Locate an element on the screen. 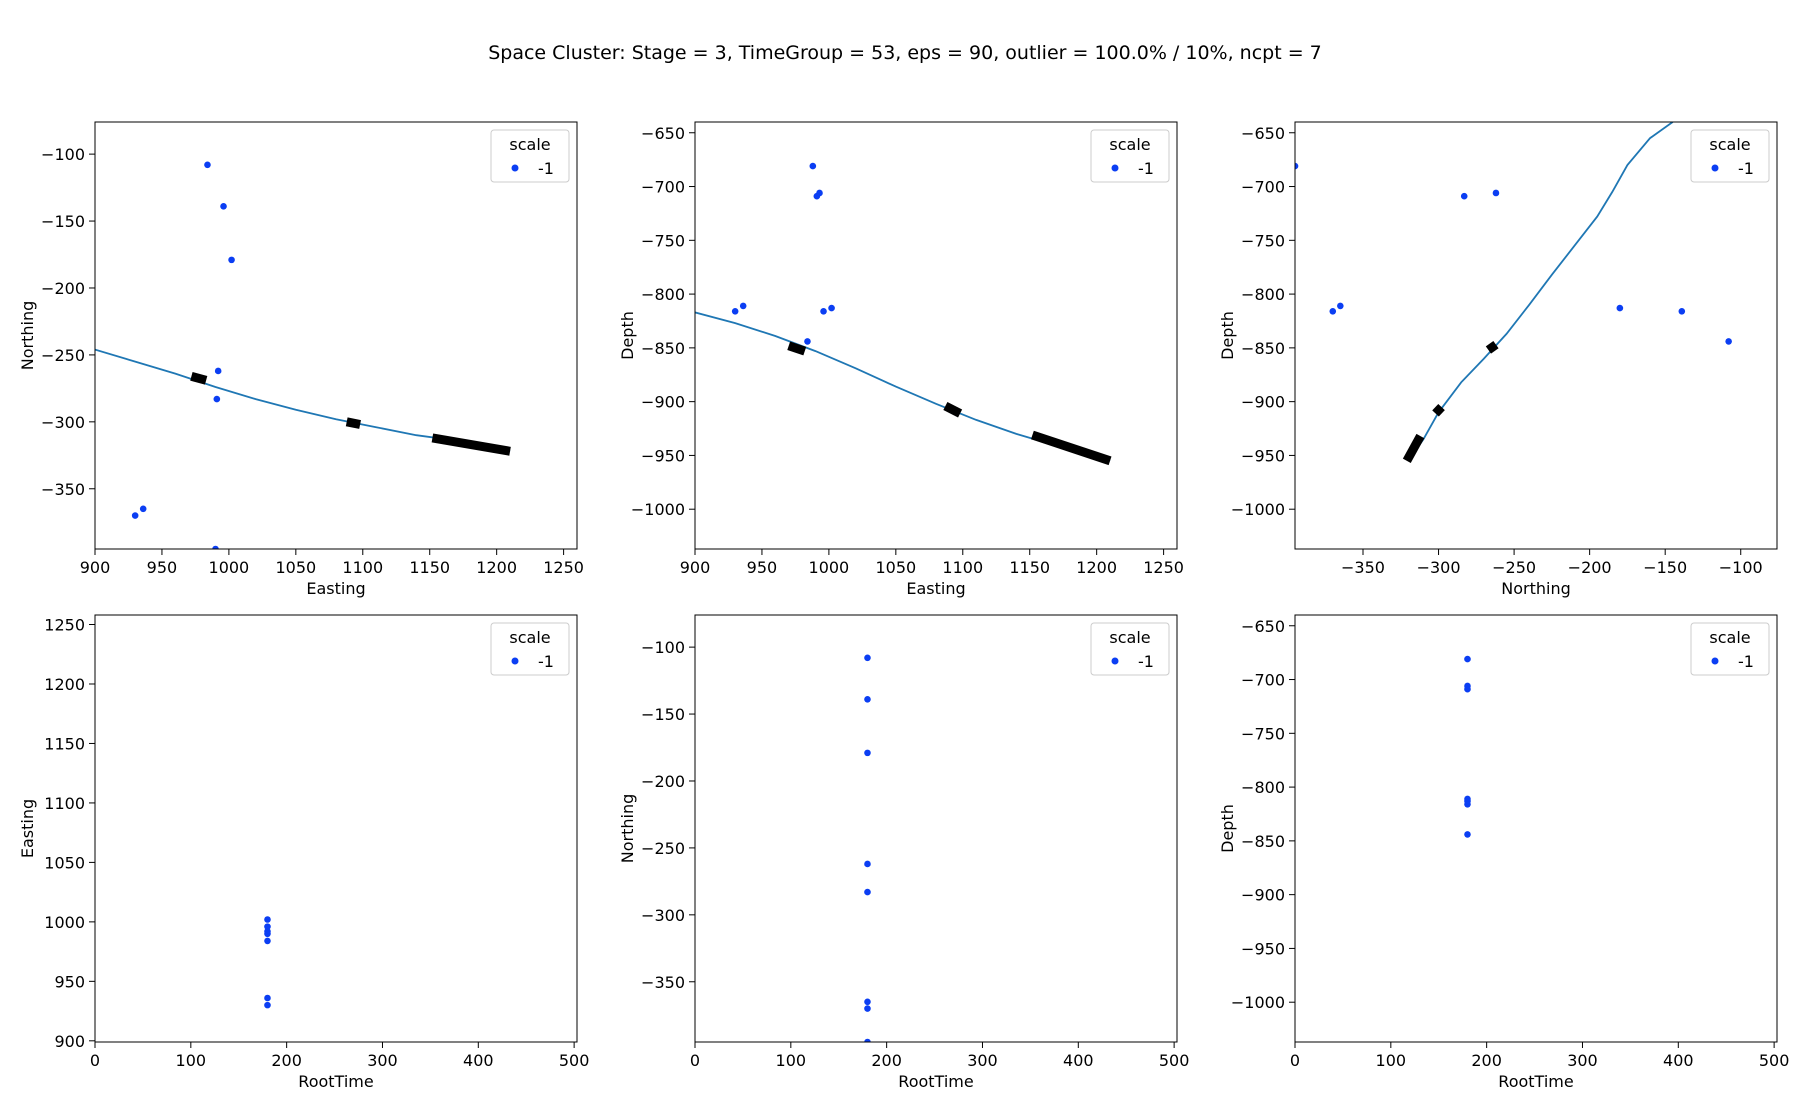 Image resolution: width=1800 pixels, height=1100 pixels. x-tick-label: −250 is located at coordinates (1514, 567).